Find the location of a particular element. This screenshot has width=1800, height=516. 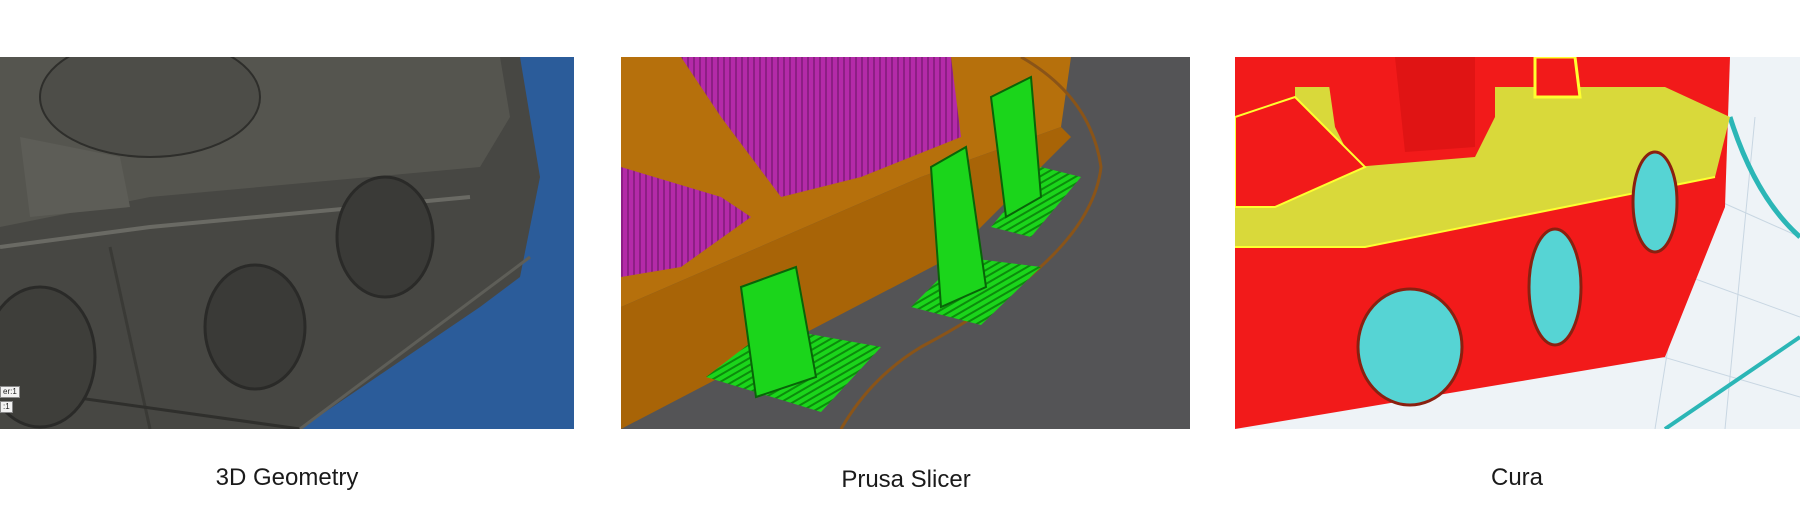

panel-caption: Cura is located at coordinates (1517, 477).